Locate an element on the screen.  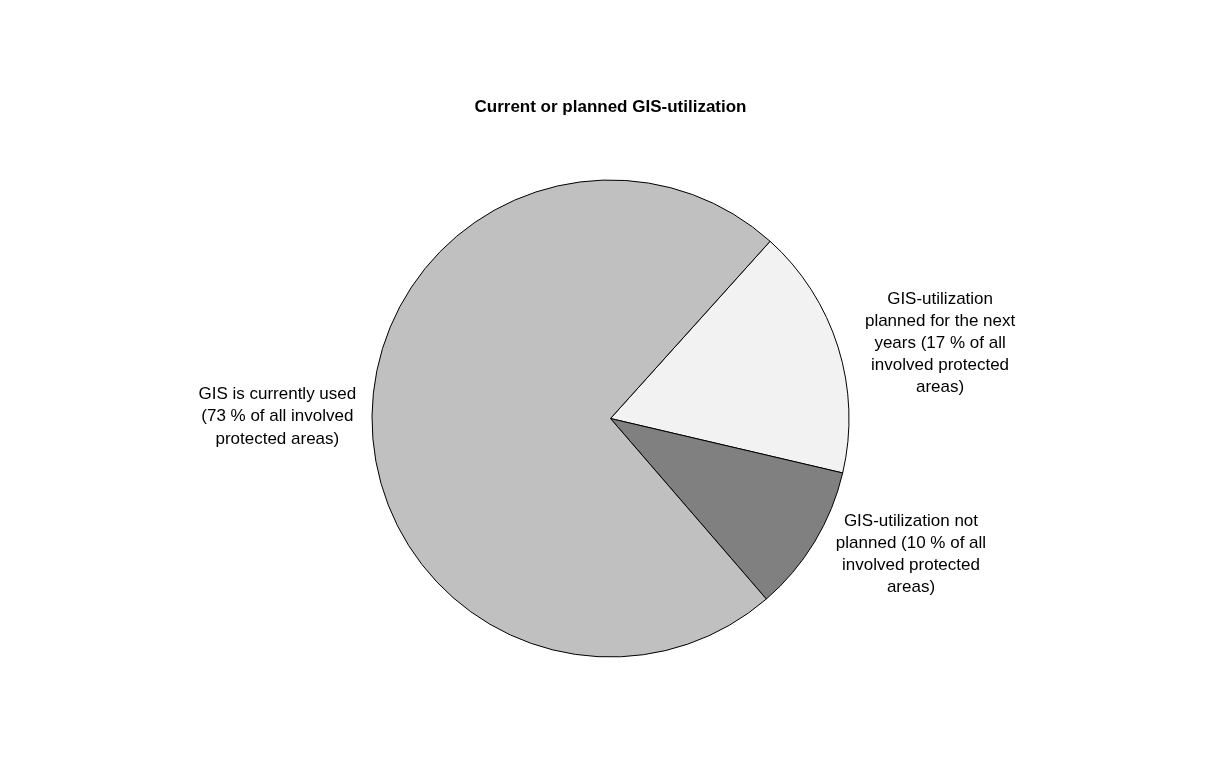
slice-label: GIS-utilization not planned (10 % of all involved protected areas) is located at coordinates (911, 553).